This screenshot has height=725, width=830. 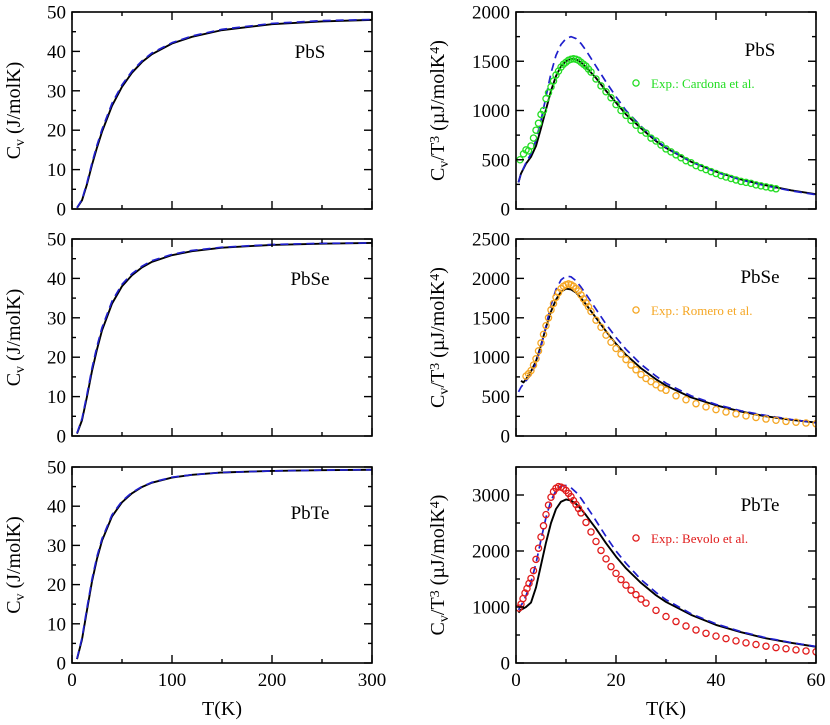 I want to click on x-tick-label: 20, so click(x=616, y=680).